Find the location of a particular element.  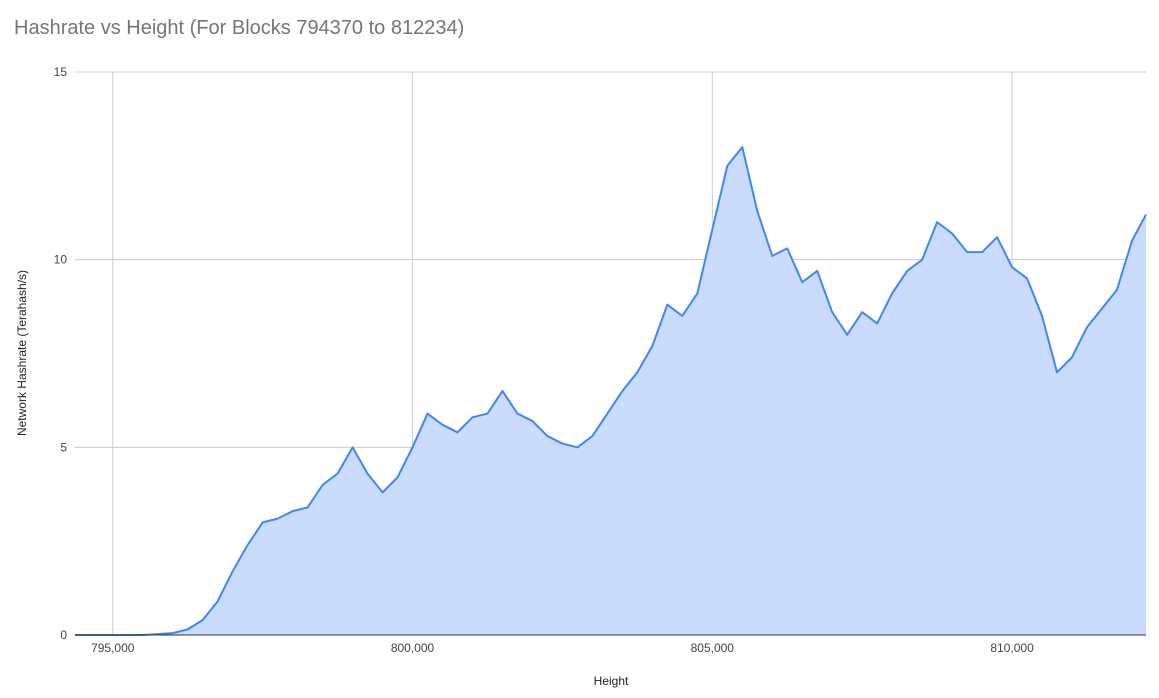

x-tick-label: 800,000 is located at coordinates (413, 648).